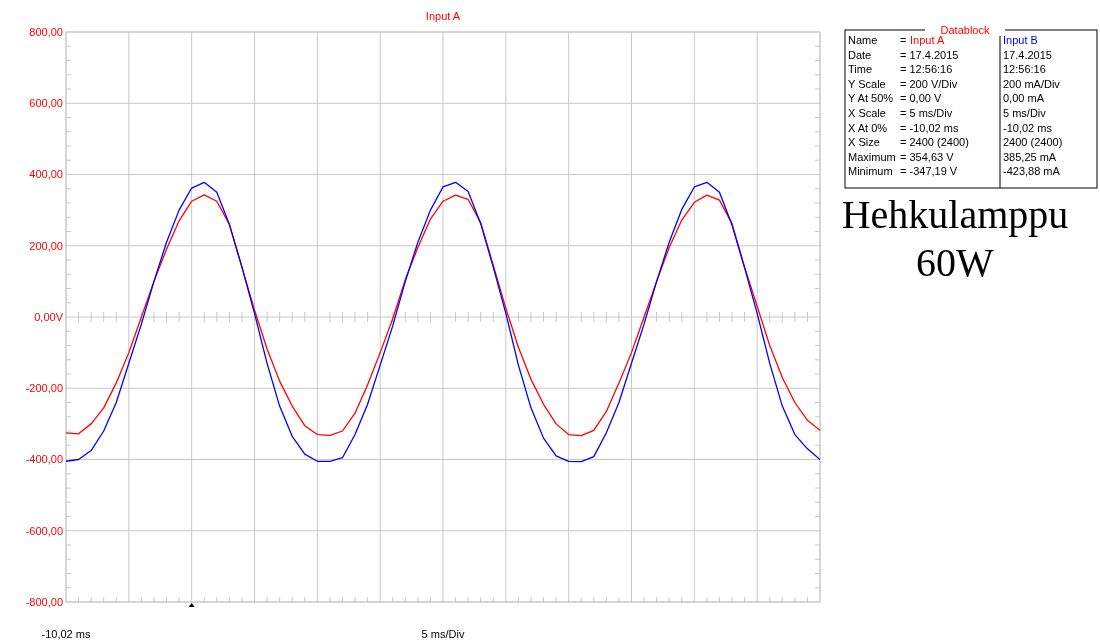 Image resolution: width=1100 pixels, height=643 pixels. What do you see at coordinates (46, 245) in the screenshot?
I see `y-tick-label: 200,00` at bounding box center [46, 245].